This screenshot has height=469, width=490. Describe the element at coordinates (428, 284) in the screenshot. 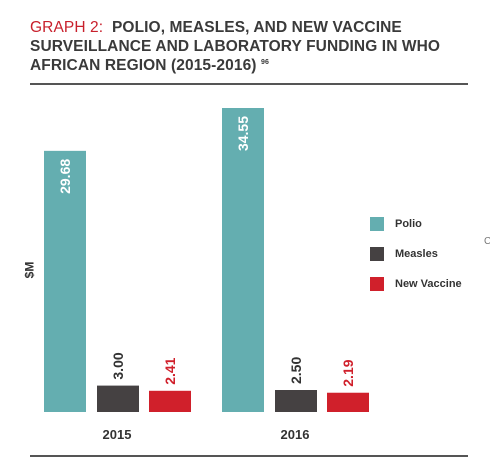

I see `legend-label-new-vaccine: New Vaccine` at that location.